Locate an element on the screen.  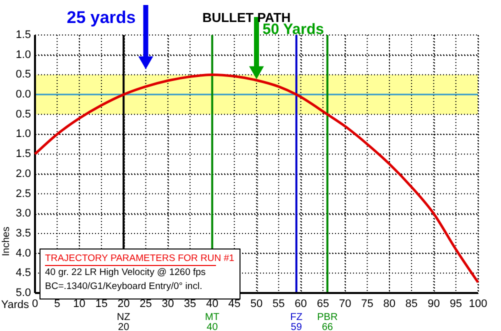
annotation: 25 yards is located at coordinates (101, 17).